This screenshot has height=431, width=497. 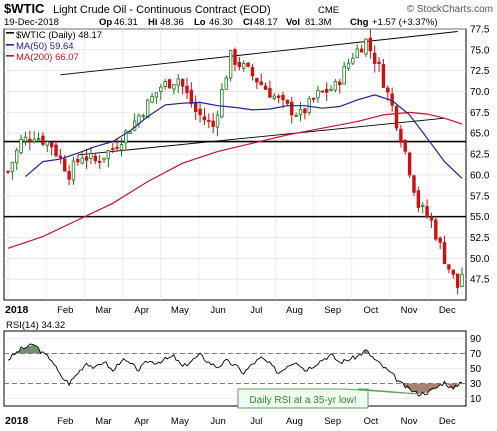 What do you see at coordinates (294, 310) in the screenshot?
I see `price-month-label: Aug` at bounding box center [294, 310].